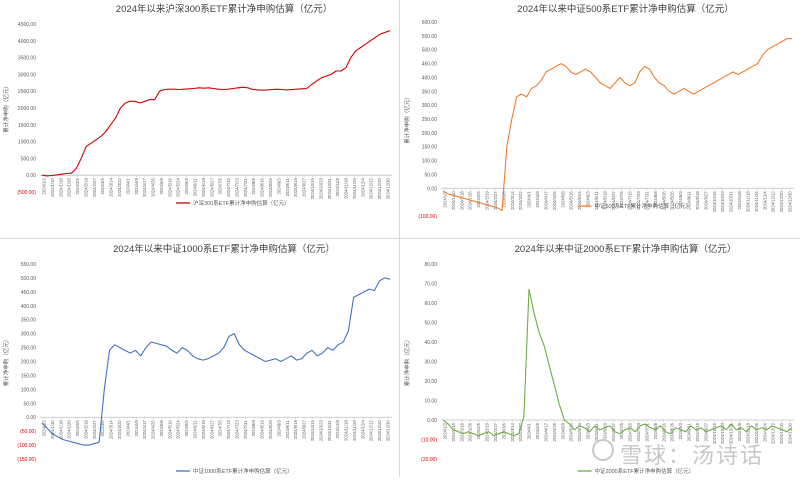  Describe the element at coordinates (781, 202) in the screenshot. I see `x-tick-label: 2024/12/20` at that location.